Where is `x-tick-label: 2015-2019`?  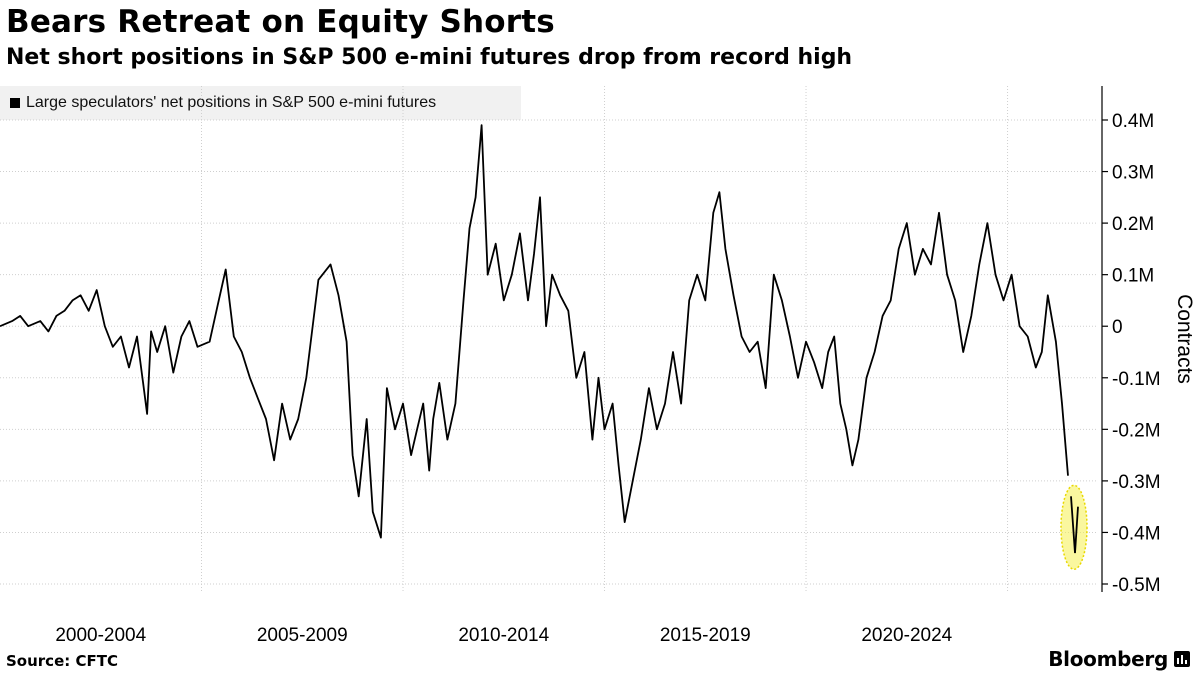 x-tick-label: 2015-2019 is located at coordinates (705, 635).